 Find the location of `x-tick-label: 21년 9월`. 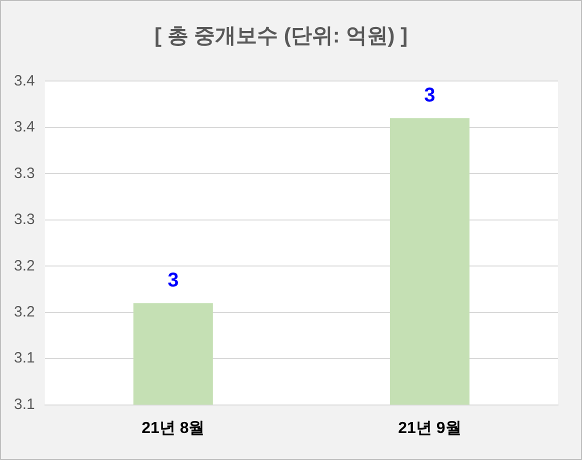

x-tick-label: 21년 9월 is located at coordinates (430, 428).